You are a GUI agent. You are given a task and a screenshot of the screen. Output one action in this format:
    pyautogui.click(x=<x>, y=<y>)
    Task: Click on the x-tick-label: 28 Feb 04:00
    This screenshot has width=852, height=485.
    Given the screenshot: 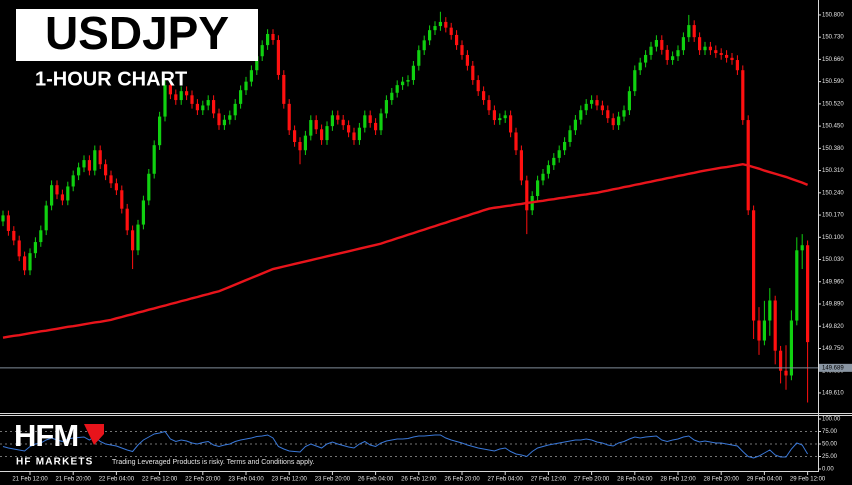 What is the action you would take?
    pyautogui.click(x=635, y=480)
    